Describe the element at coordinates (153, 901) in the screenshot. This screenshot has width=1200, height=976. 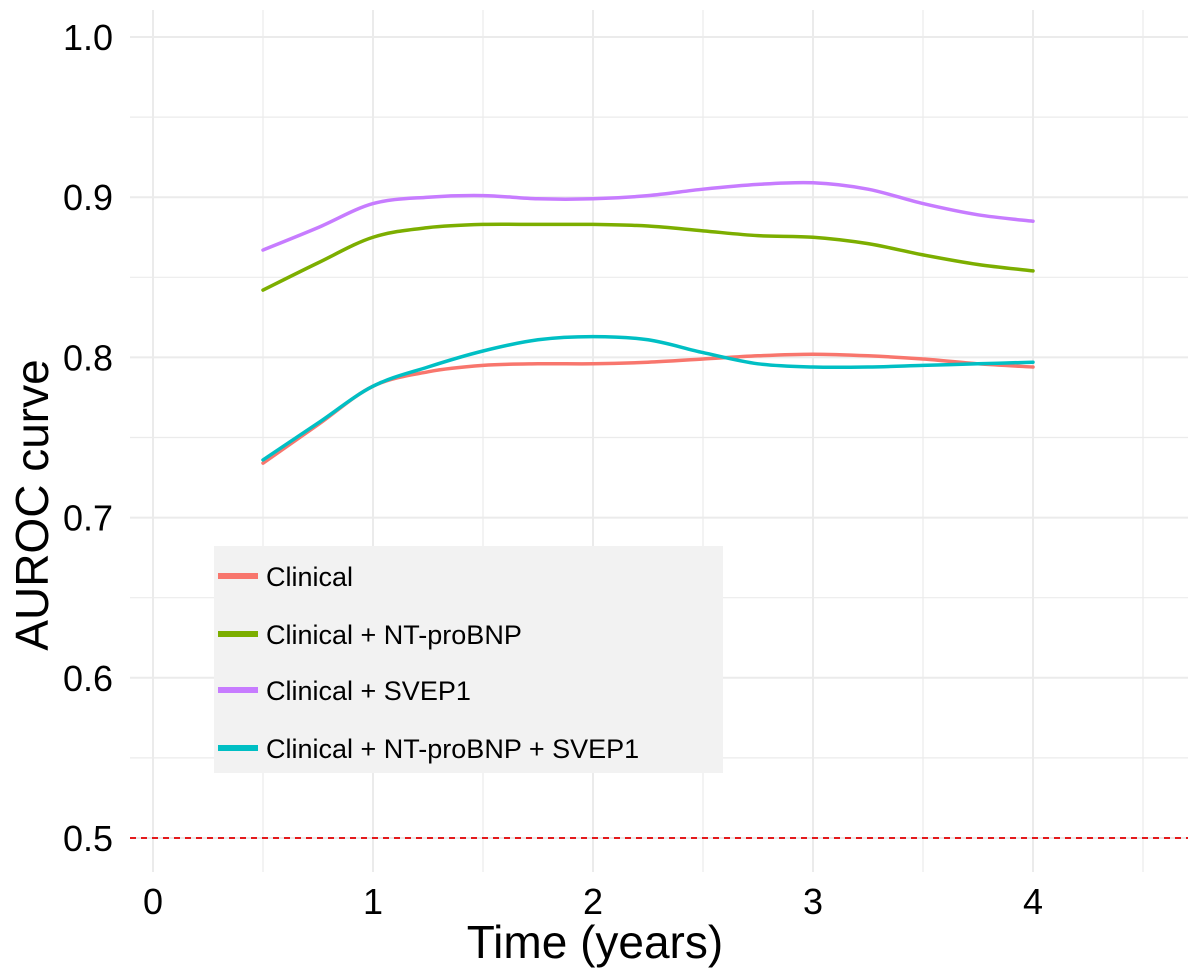
I see `x-tick-label: 0` at that location.